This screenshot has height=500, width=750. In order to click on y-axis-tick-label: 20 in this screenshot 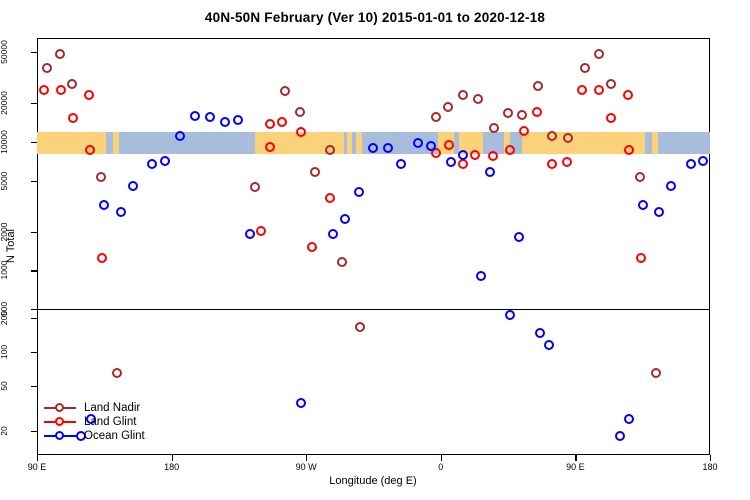, I will do `click(4, 431)`.